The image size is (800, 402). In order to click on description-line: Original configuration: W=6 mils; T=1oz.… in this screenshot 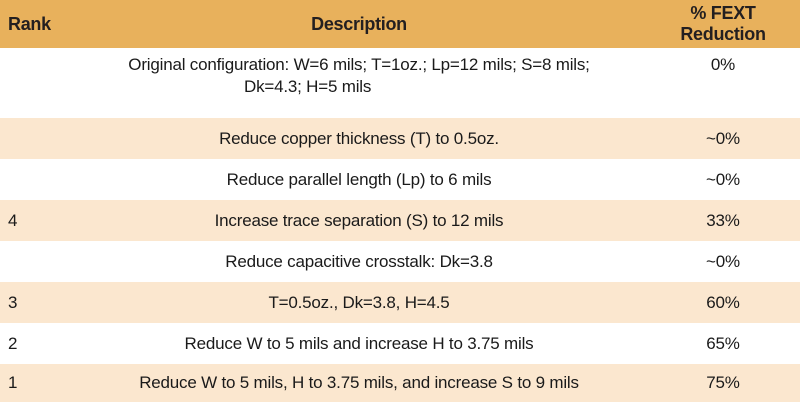, I will do `click(359, 64)`.